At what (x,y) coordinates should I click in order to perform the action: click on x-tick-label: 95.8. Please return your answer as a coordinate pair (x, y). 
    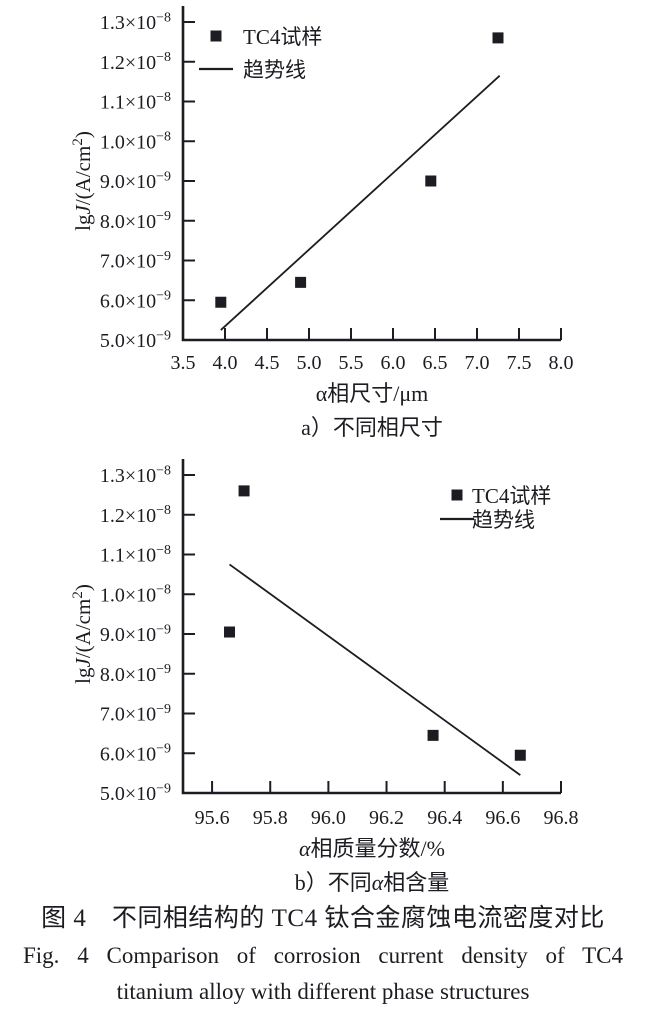
    Looking at the image, I should click on (270, 818).